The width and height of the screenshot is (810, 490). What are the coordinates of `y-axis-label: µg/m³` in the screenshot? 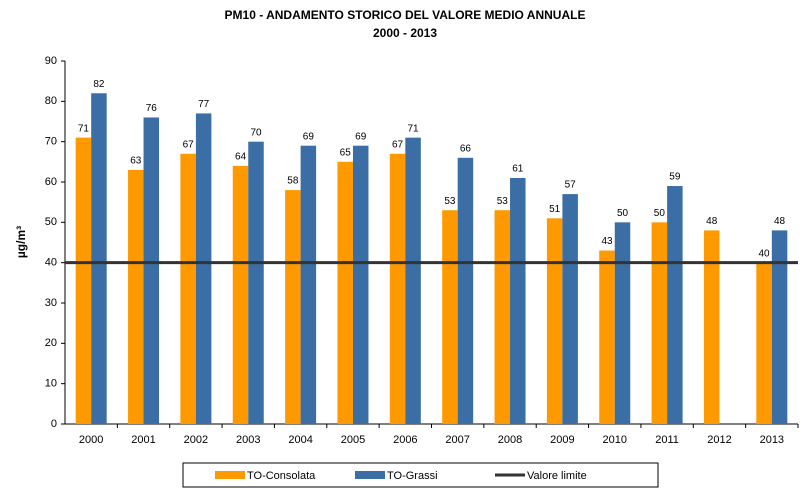 It's located at (21, 242).